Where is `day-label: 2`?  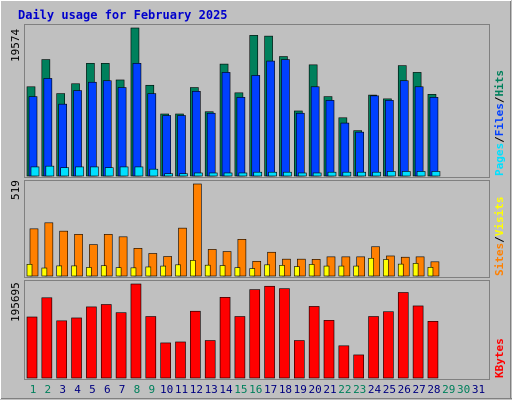
day-label: 2 is located at coordinates (48, 389).